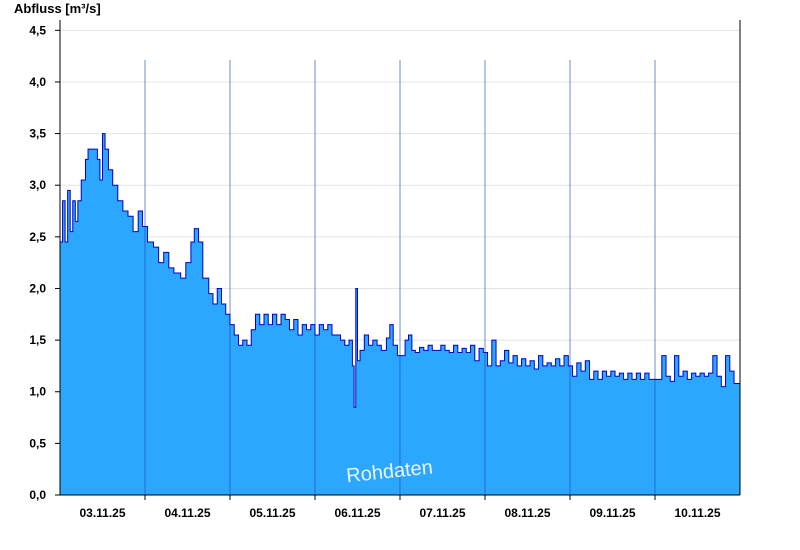 The height and width of the screenshot is (550, 800). What do you see at coordinates (37, 340) in the screenshot?
I see `y-tick-label: 1,5` at bounding box center [37, 340].